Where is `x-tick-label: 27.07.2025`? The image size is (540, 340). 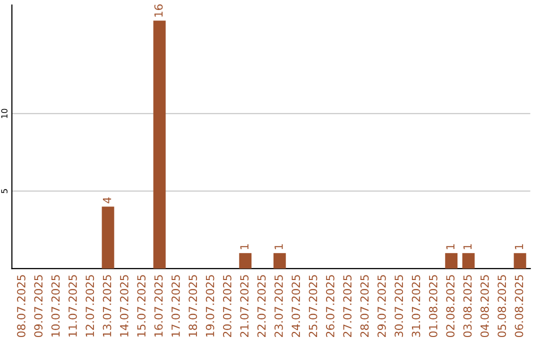 x-tick-label: 27.07.2025 is located at coordinates (347, 306).